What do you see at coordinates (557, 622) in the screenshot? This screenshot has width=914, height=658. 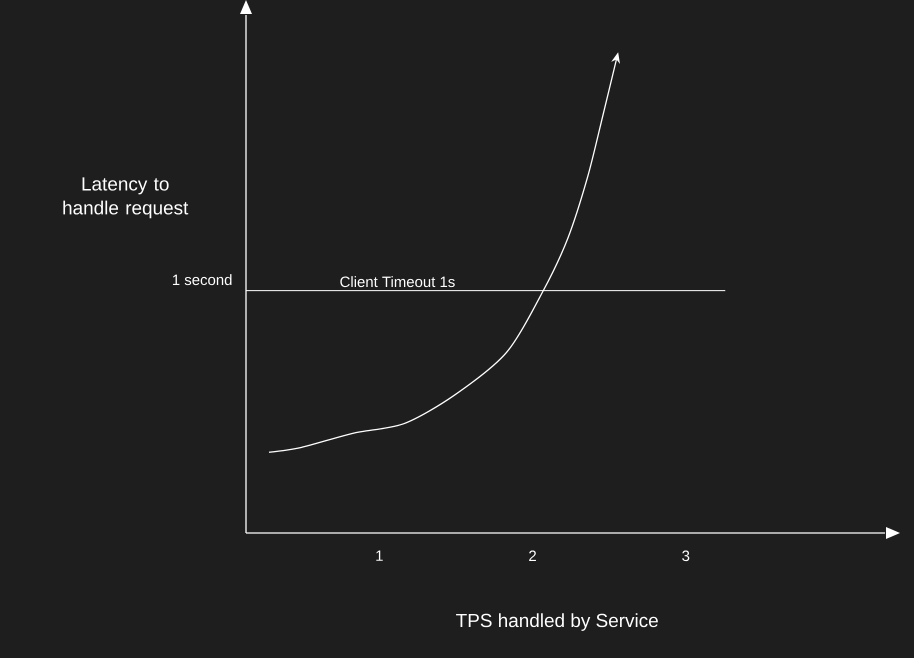 I see `x-axis-title: TPS handled by Service` at bounding box center [557, 622].